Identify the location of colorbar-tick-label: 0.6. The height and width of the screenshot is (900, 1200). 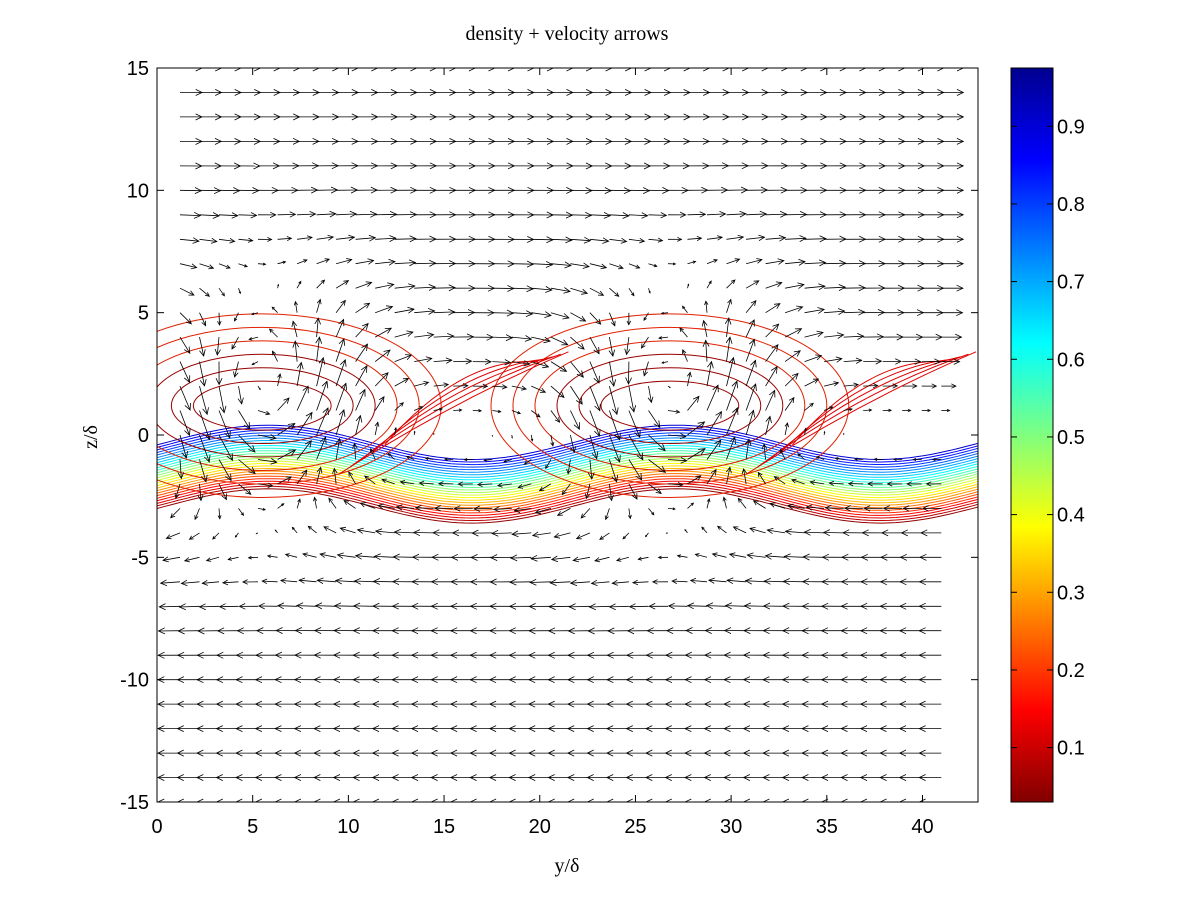
(1071, 360).